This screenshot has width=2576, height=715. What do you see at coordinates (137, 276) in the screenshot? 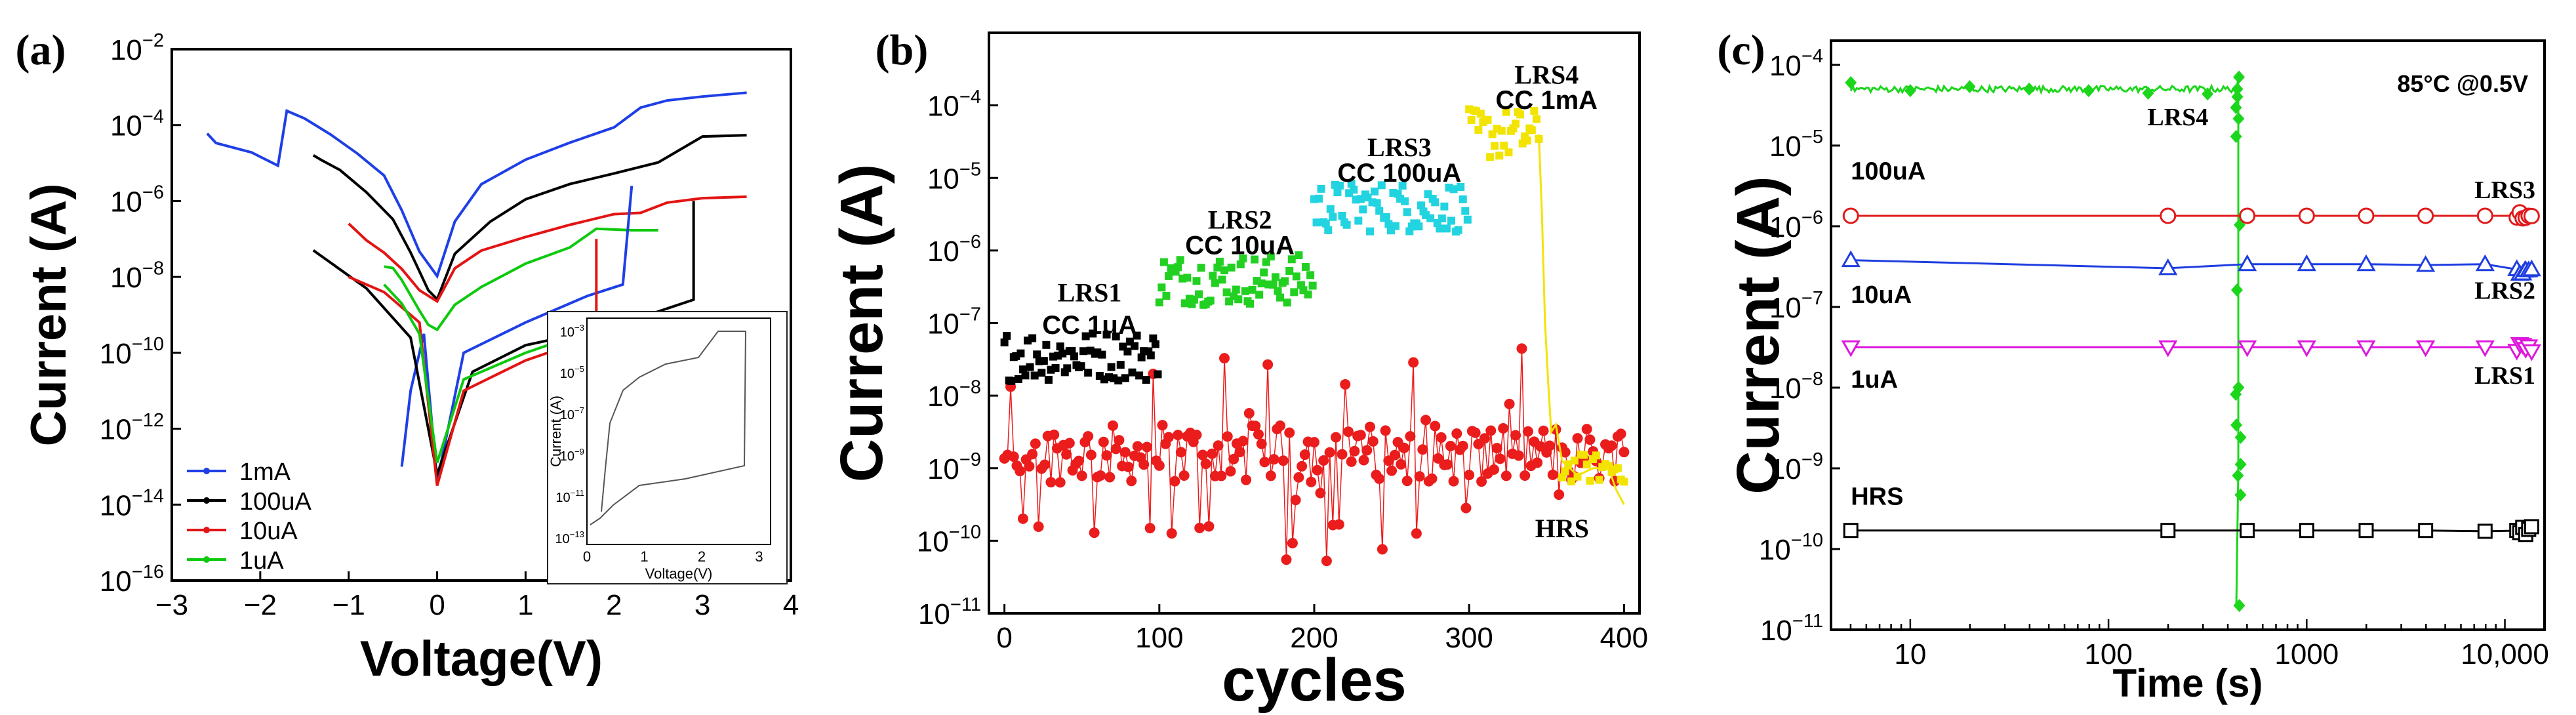
I see `y-tick-label-a: 10−8` at bounding box center [137, 276].